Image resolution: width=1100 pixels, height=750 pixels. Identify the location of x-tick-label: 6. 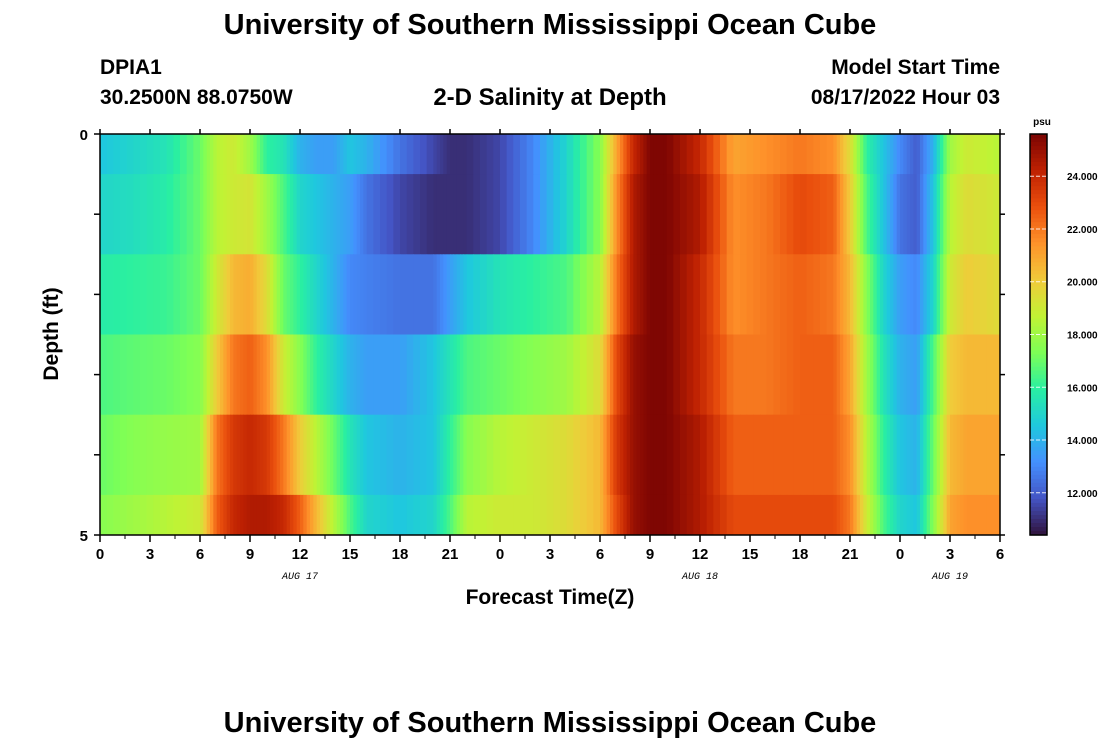
(1000, 554).